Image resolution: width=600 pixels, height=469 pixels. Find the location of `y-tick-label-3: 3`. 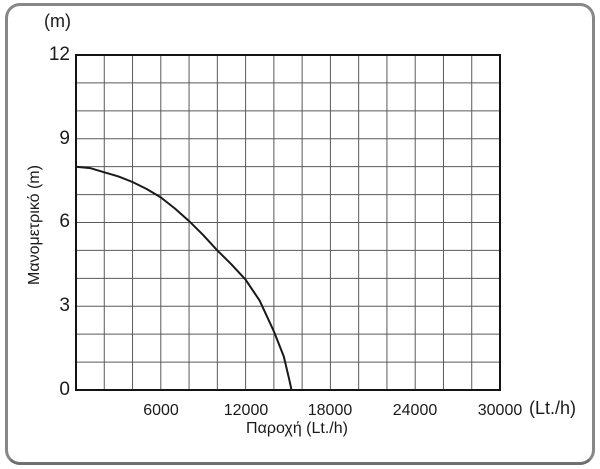

y-tick-label-3: 3 is located at coordinates (64, 305).